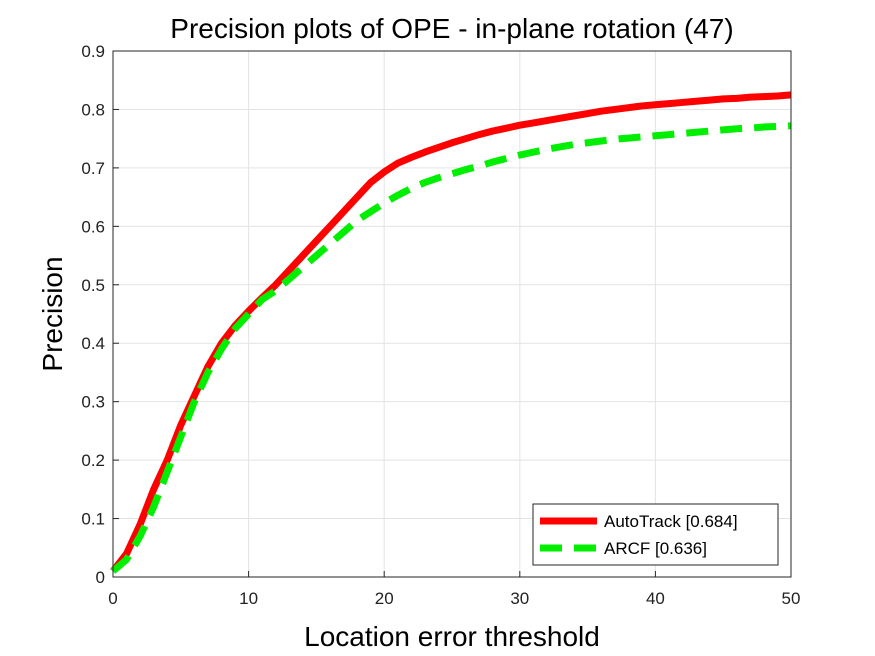 The image size is (875, 656). I want to click on legend-entry-label: AutoTrack [0.684], so click(671, 521).